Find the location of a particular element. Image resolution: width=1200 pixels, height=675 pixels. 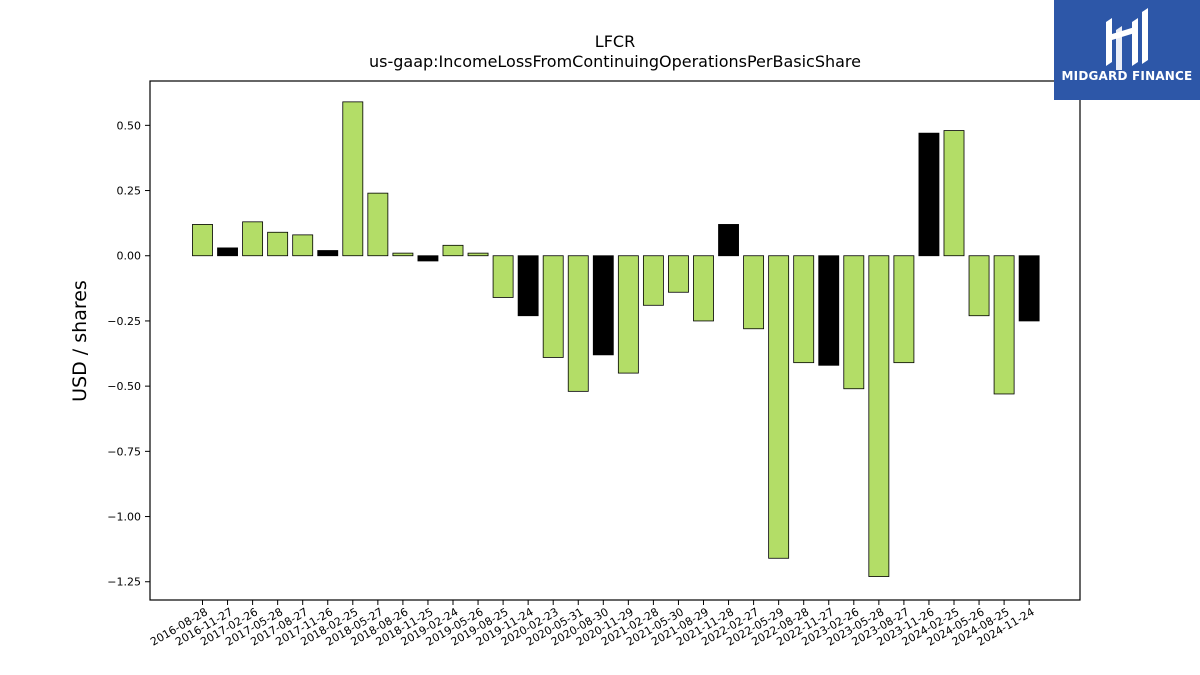

midgard-finance-logo: MIDGARD FINANCE is located at coordinates (1127, 50).